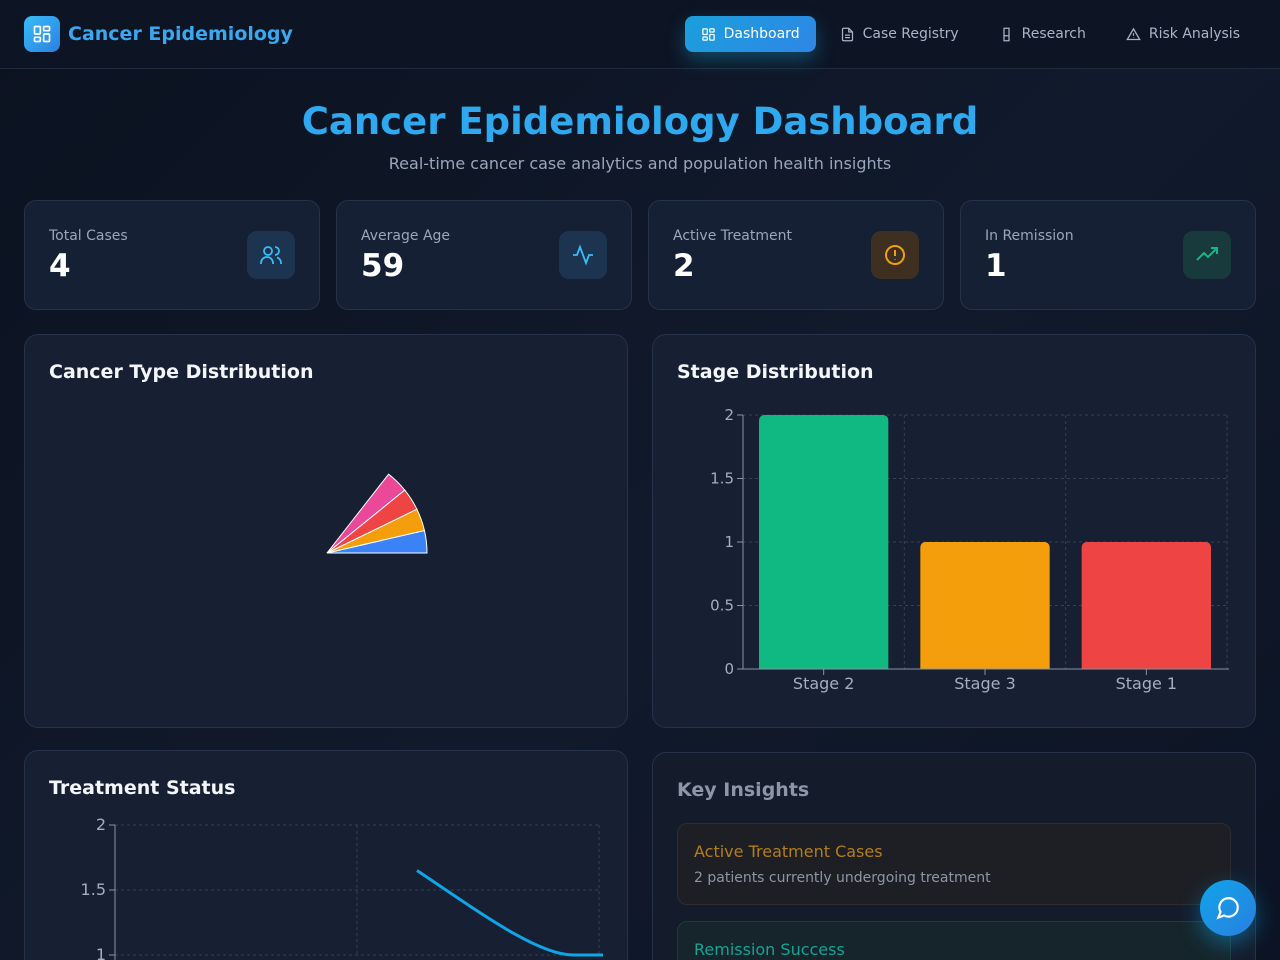 The image size is (1280, 960). What do you see at coordinates (509, 913) in the screenshot?
I see `series-line` at bounding box center [509, 913].